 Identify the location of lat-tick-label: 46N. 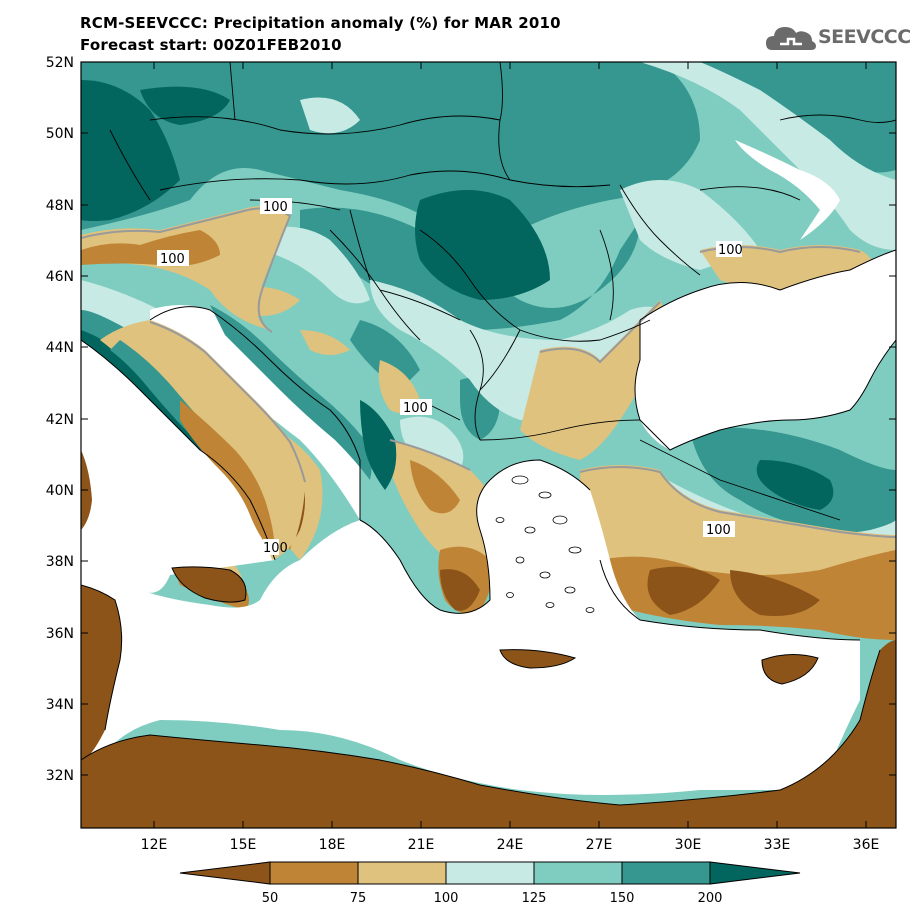
(60, 277).